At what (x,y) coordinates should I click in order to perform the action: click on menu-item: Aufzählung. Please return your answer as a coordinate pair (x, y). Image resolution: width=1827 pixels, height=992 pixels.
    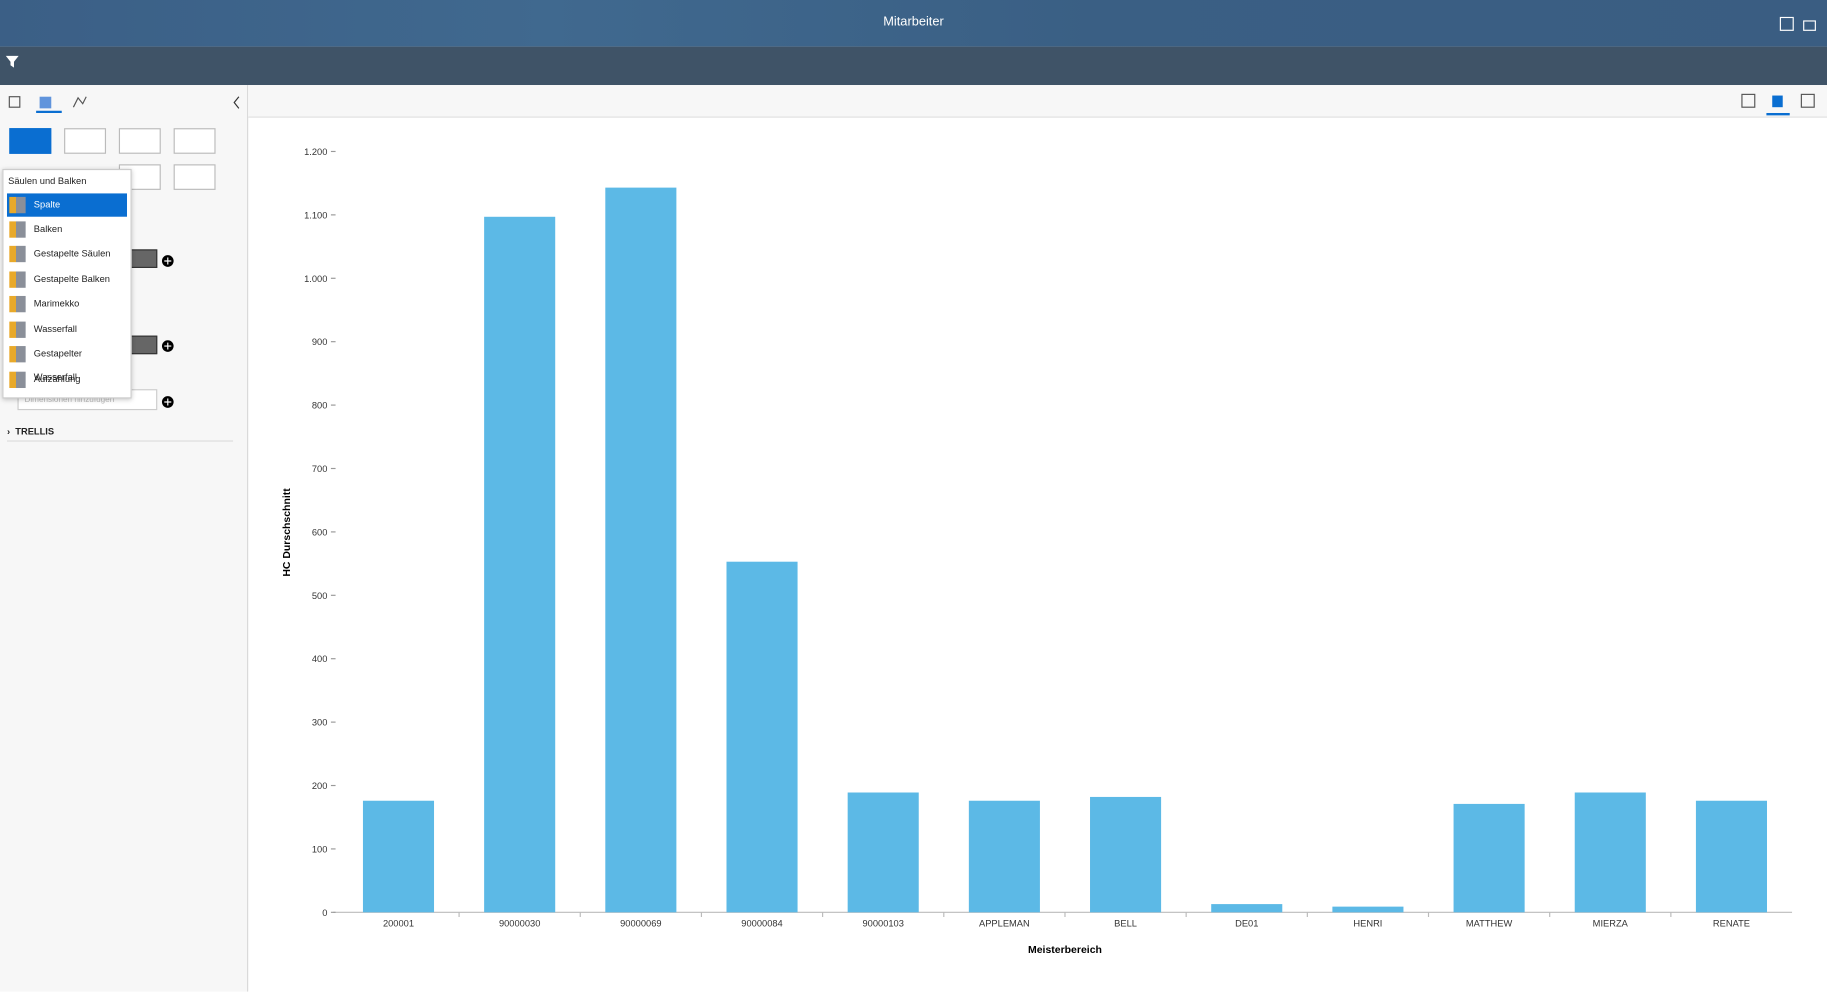
    Looking at the image, I should click on (67, 379).